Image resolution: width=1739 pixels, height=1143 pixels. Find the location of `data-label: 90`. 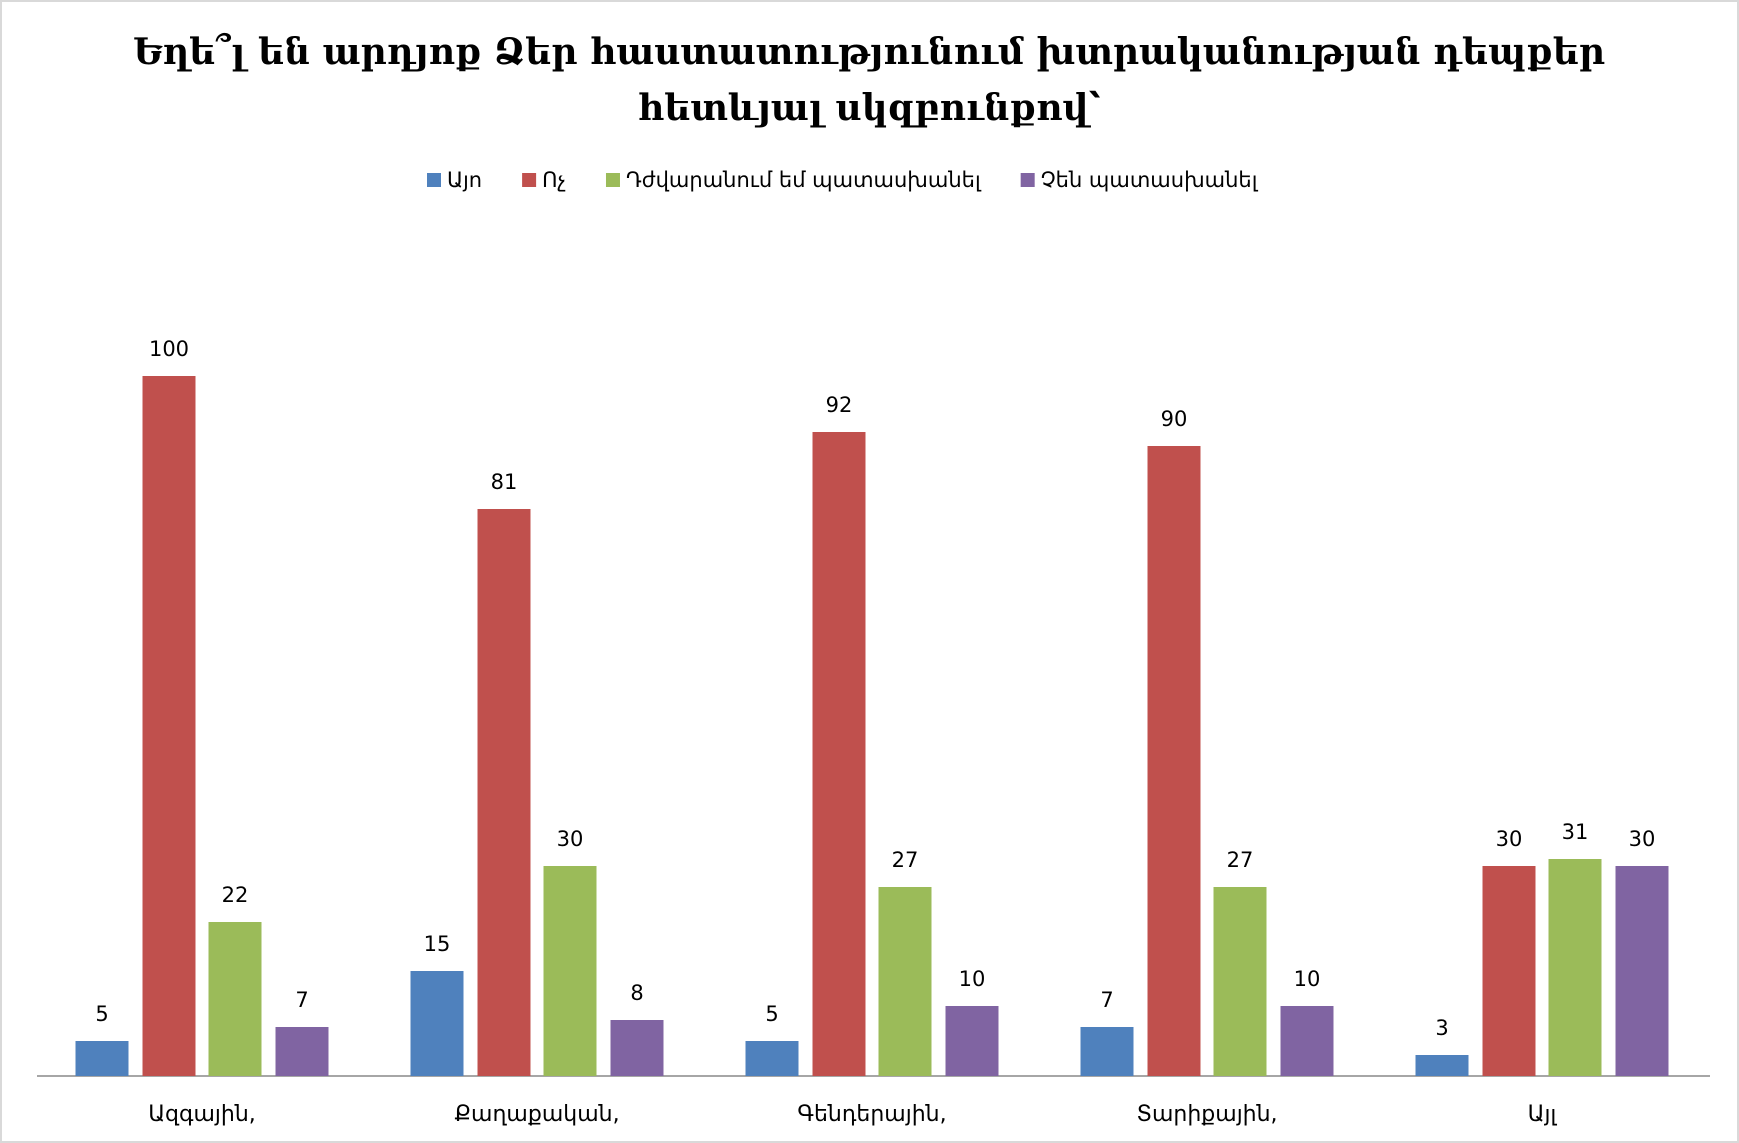

data-label: 90 is located at coordinates (1174, 419).